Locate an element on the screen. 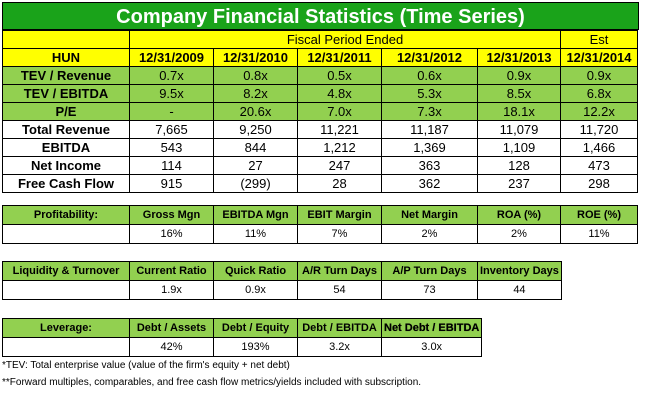 The image size is (648, 418). metric-header: Inventory Days is located at coordinates (519, 271).